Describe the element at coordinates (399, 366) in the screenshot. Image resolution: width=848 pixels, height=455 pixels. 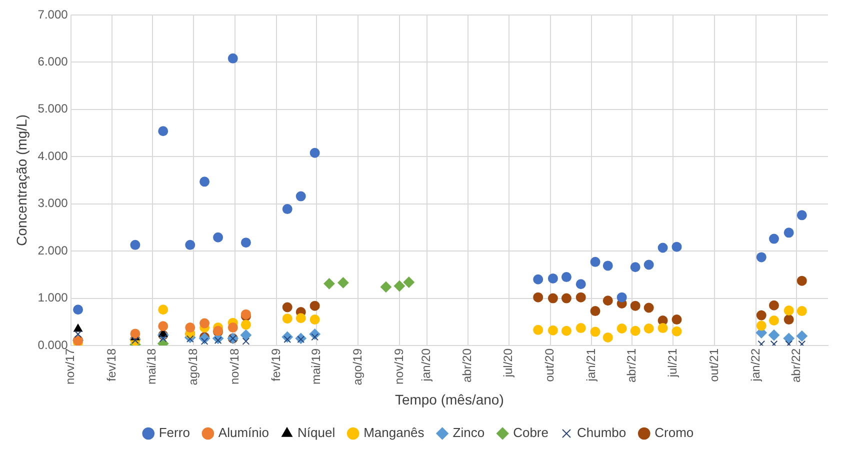
I see `x-tick-label: nov/19` at that location.